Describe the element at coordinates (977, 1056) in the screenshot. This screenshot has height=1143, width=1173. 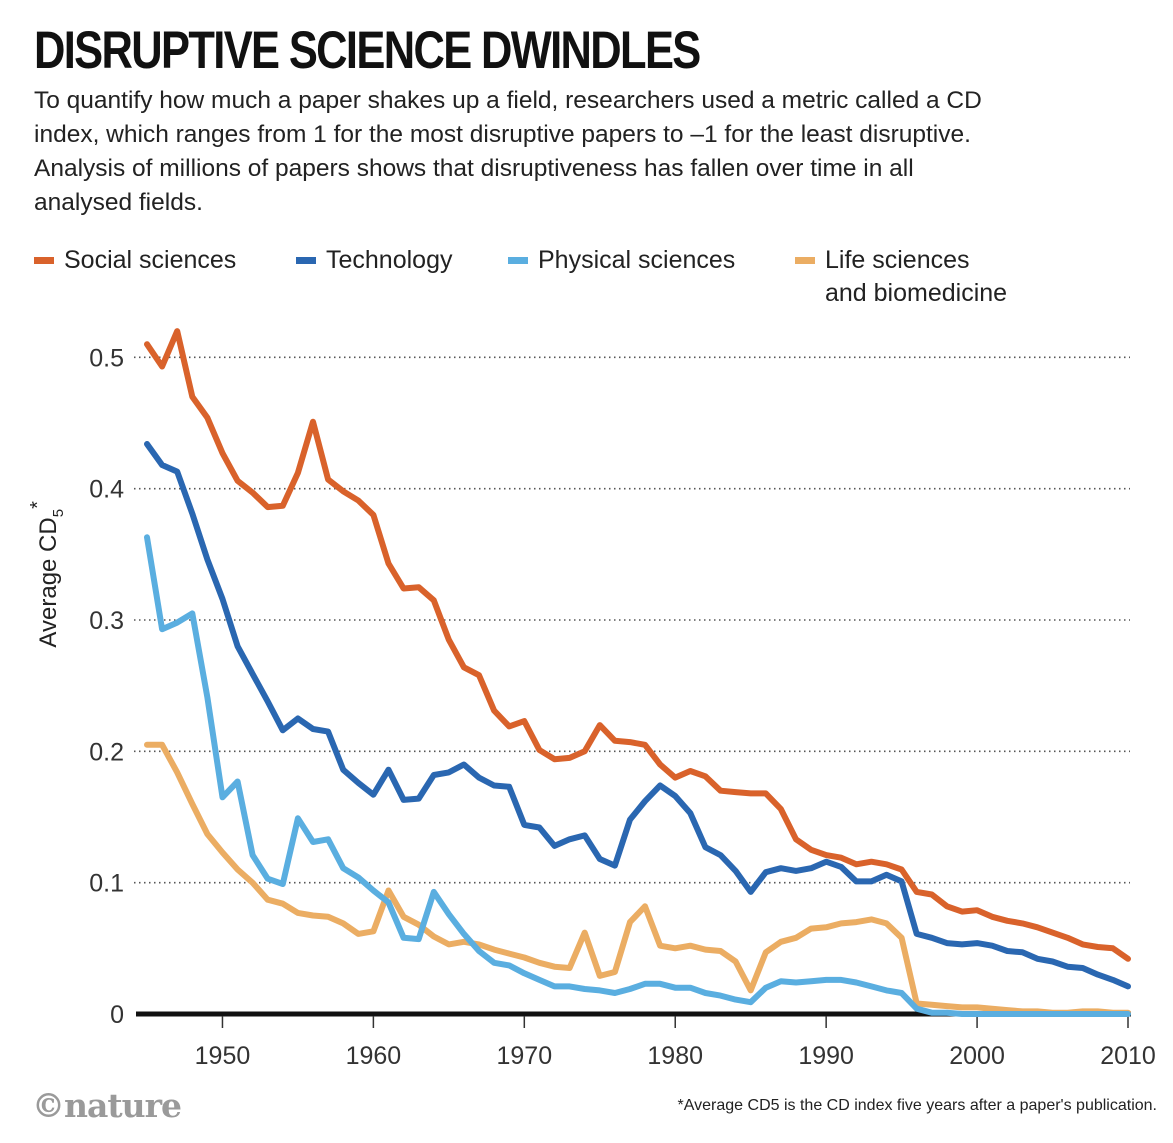
I see `x-tick-label: 2000` at that location.